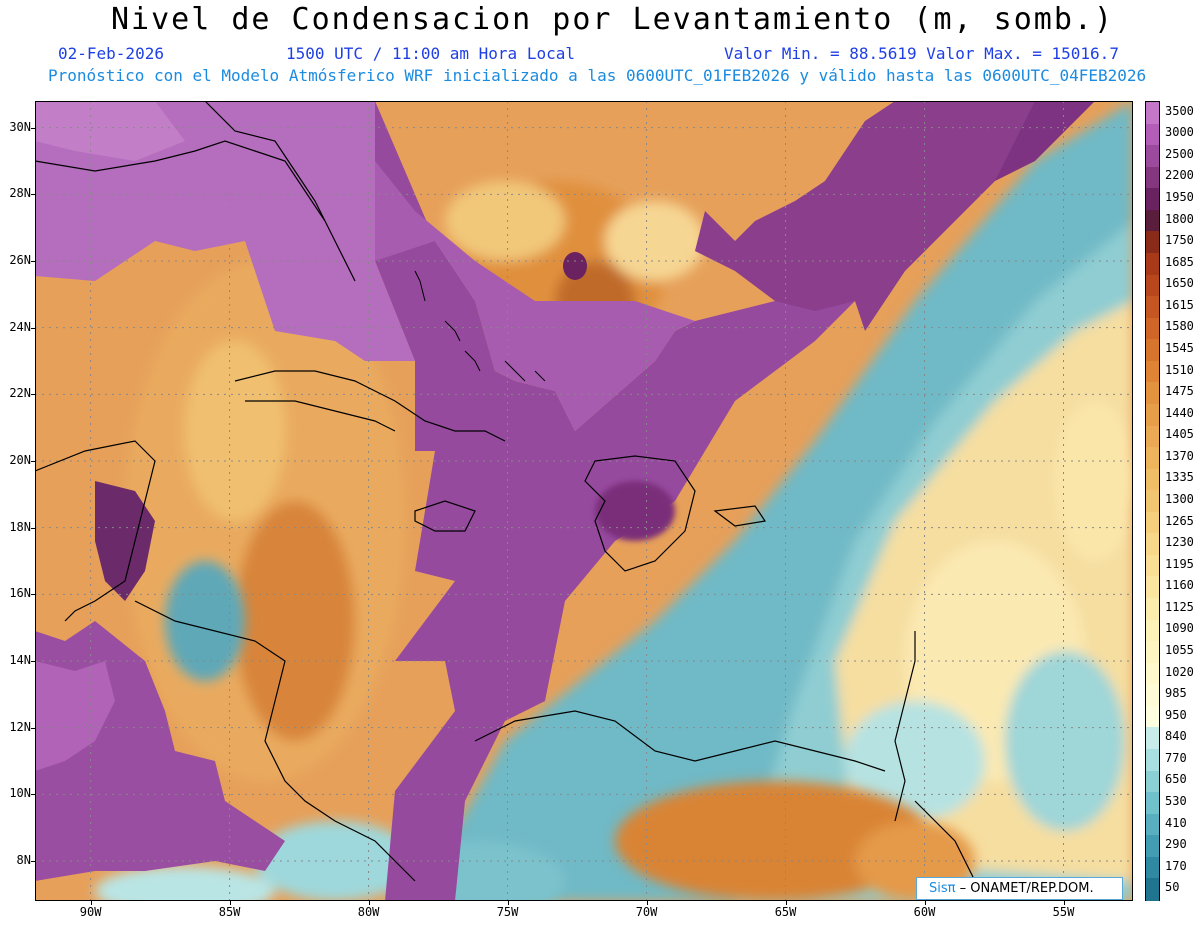 This screenshot has height=927, width=1200. What do you see at coordinates (20, 326) in the screenshot?
I see `lat-label: 24N` at bounding box center [20, 326].